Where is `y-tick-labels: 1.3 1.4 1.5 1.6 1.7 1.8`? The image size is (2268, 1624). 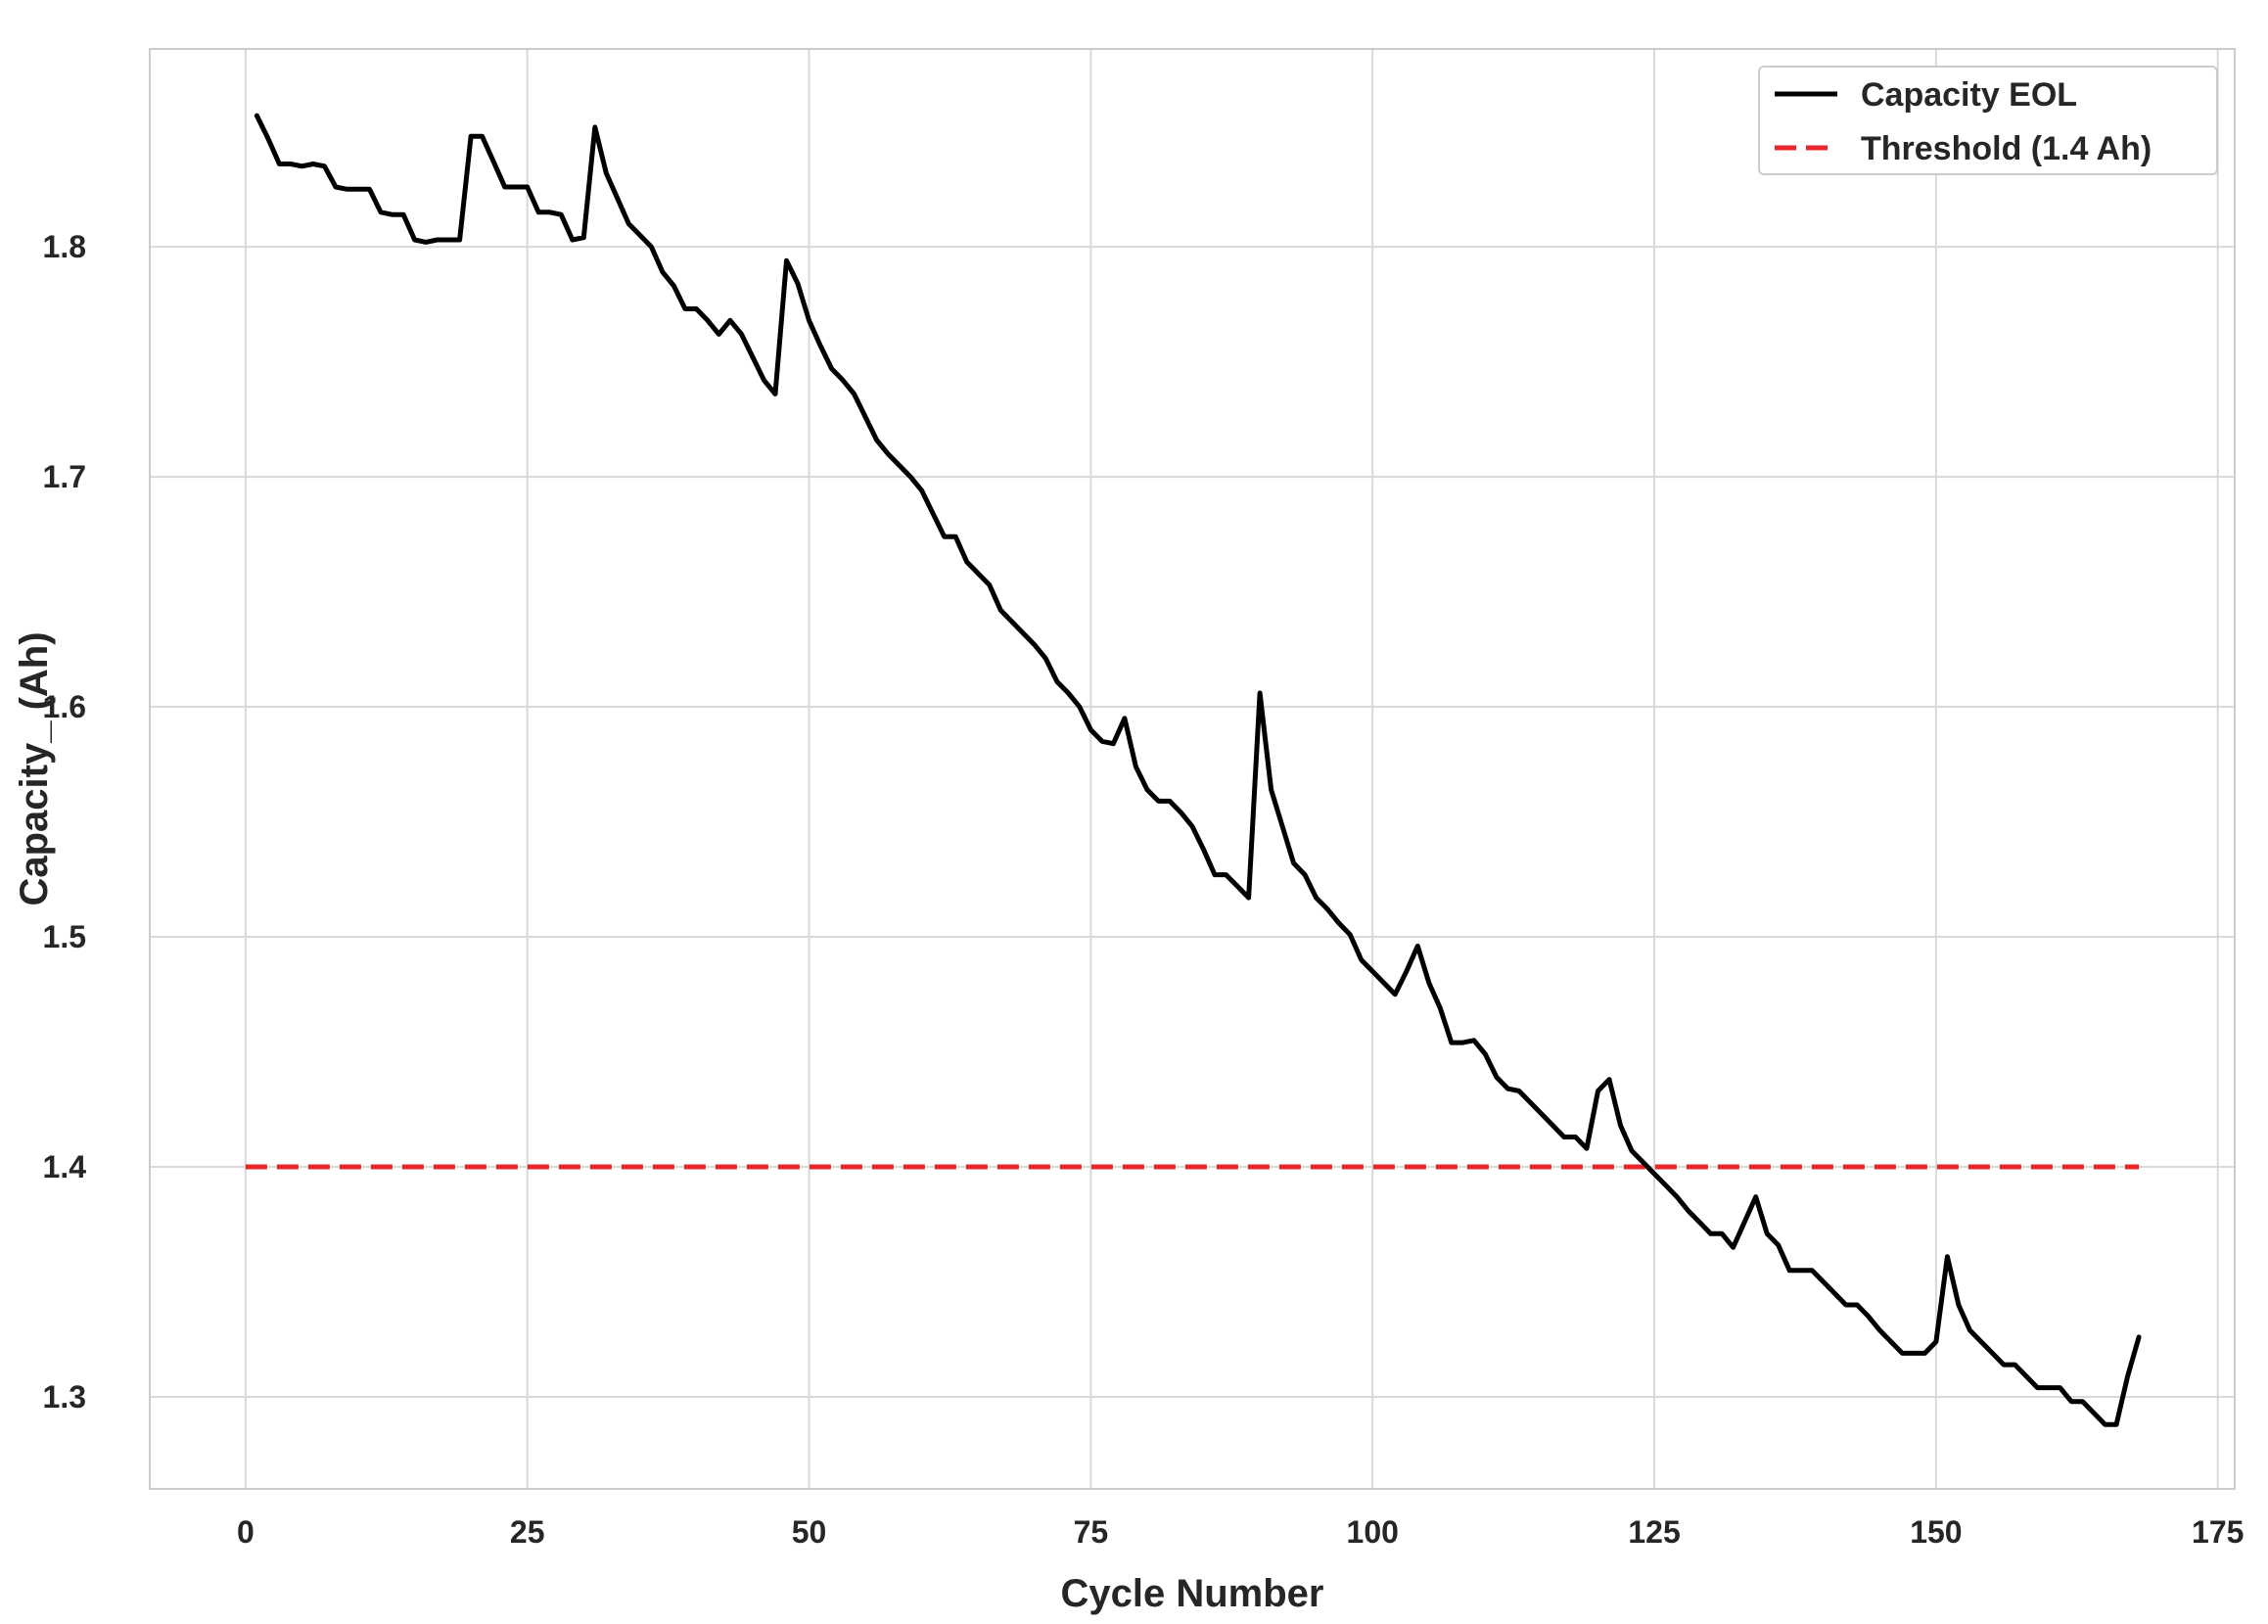 y-tick-labels: 1.3 1.4 1.5 1.6 1.7 1.8 is located at coordinates (65, 822).